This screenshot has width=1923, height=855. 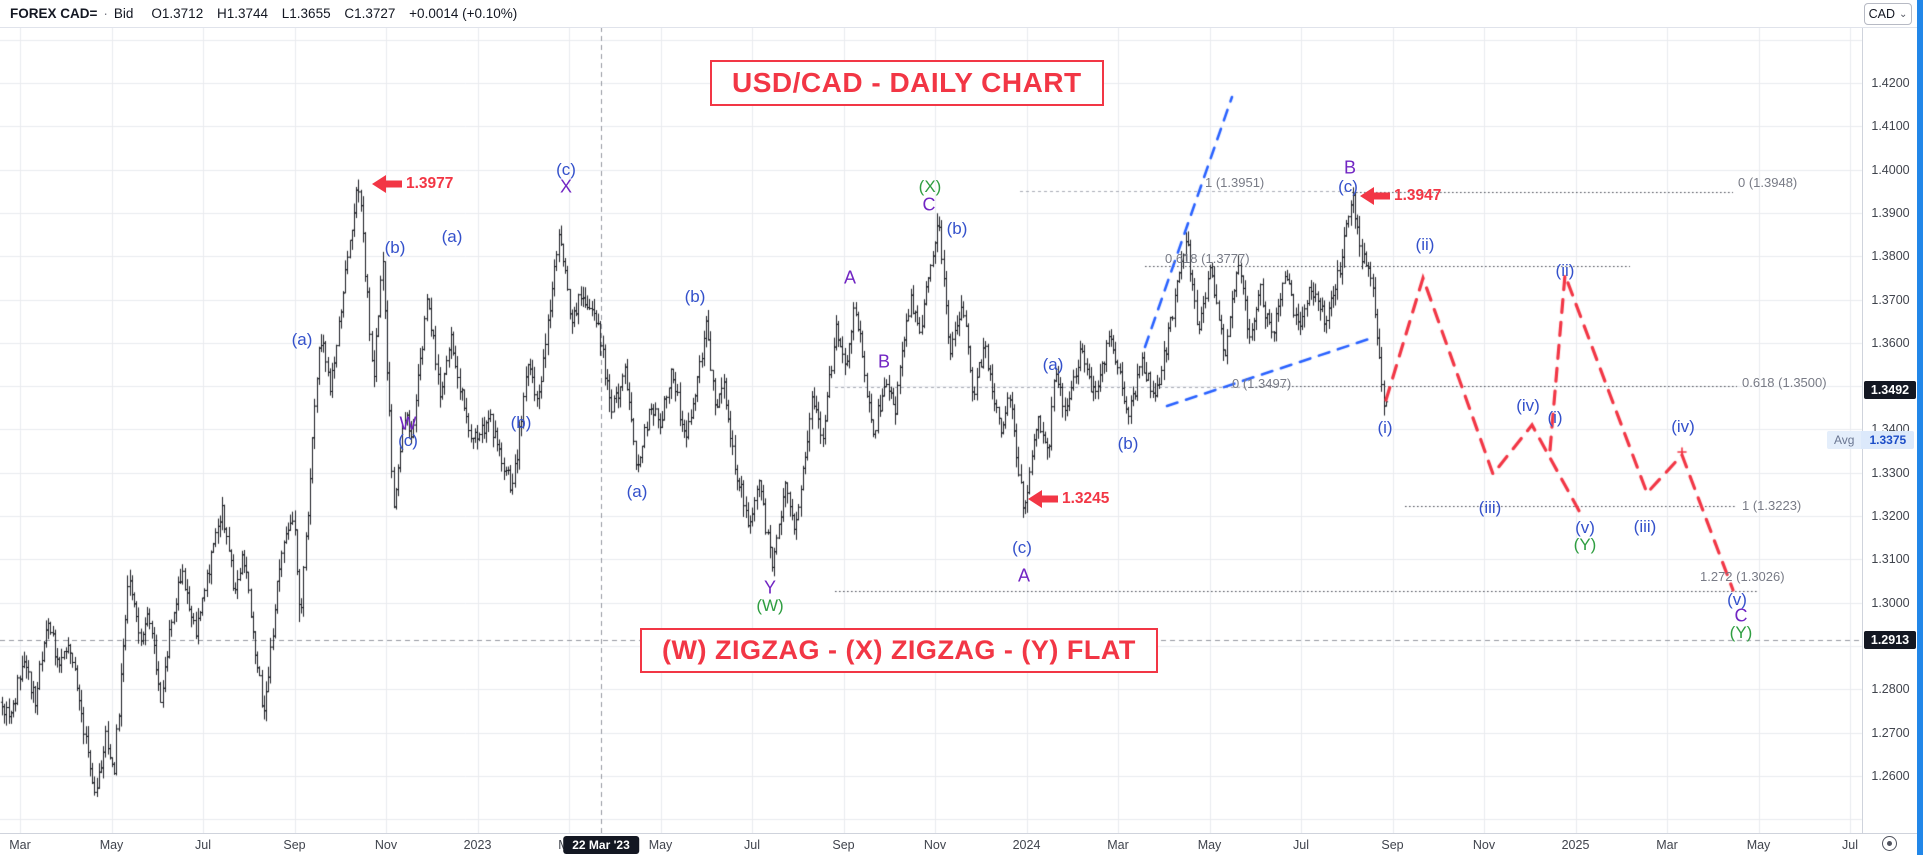 I want to click on price-level-arrow: 1.3947, so click(x=1400, y=196).